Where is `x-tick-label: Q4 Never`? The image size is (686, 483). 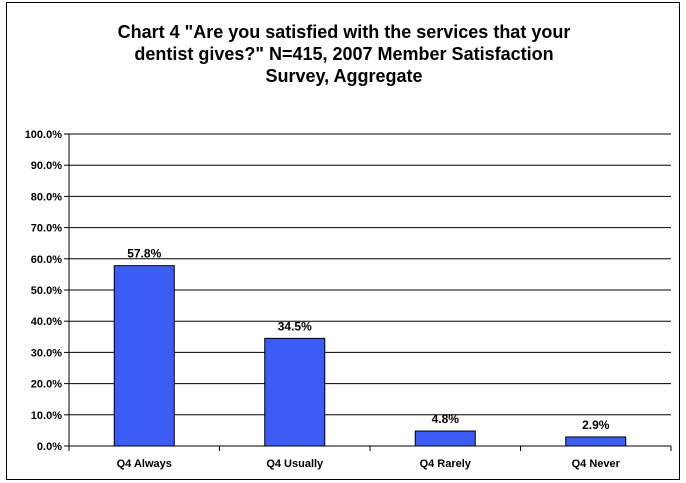 x-tick-label: Q4 Never is located at coordinates (596, 464).